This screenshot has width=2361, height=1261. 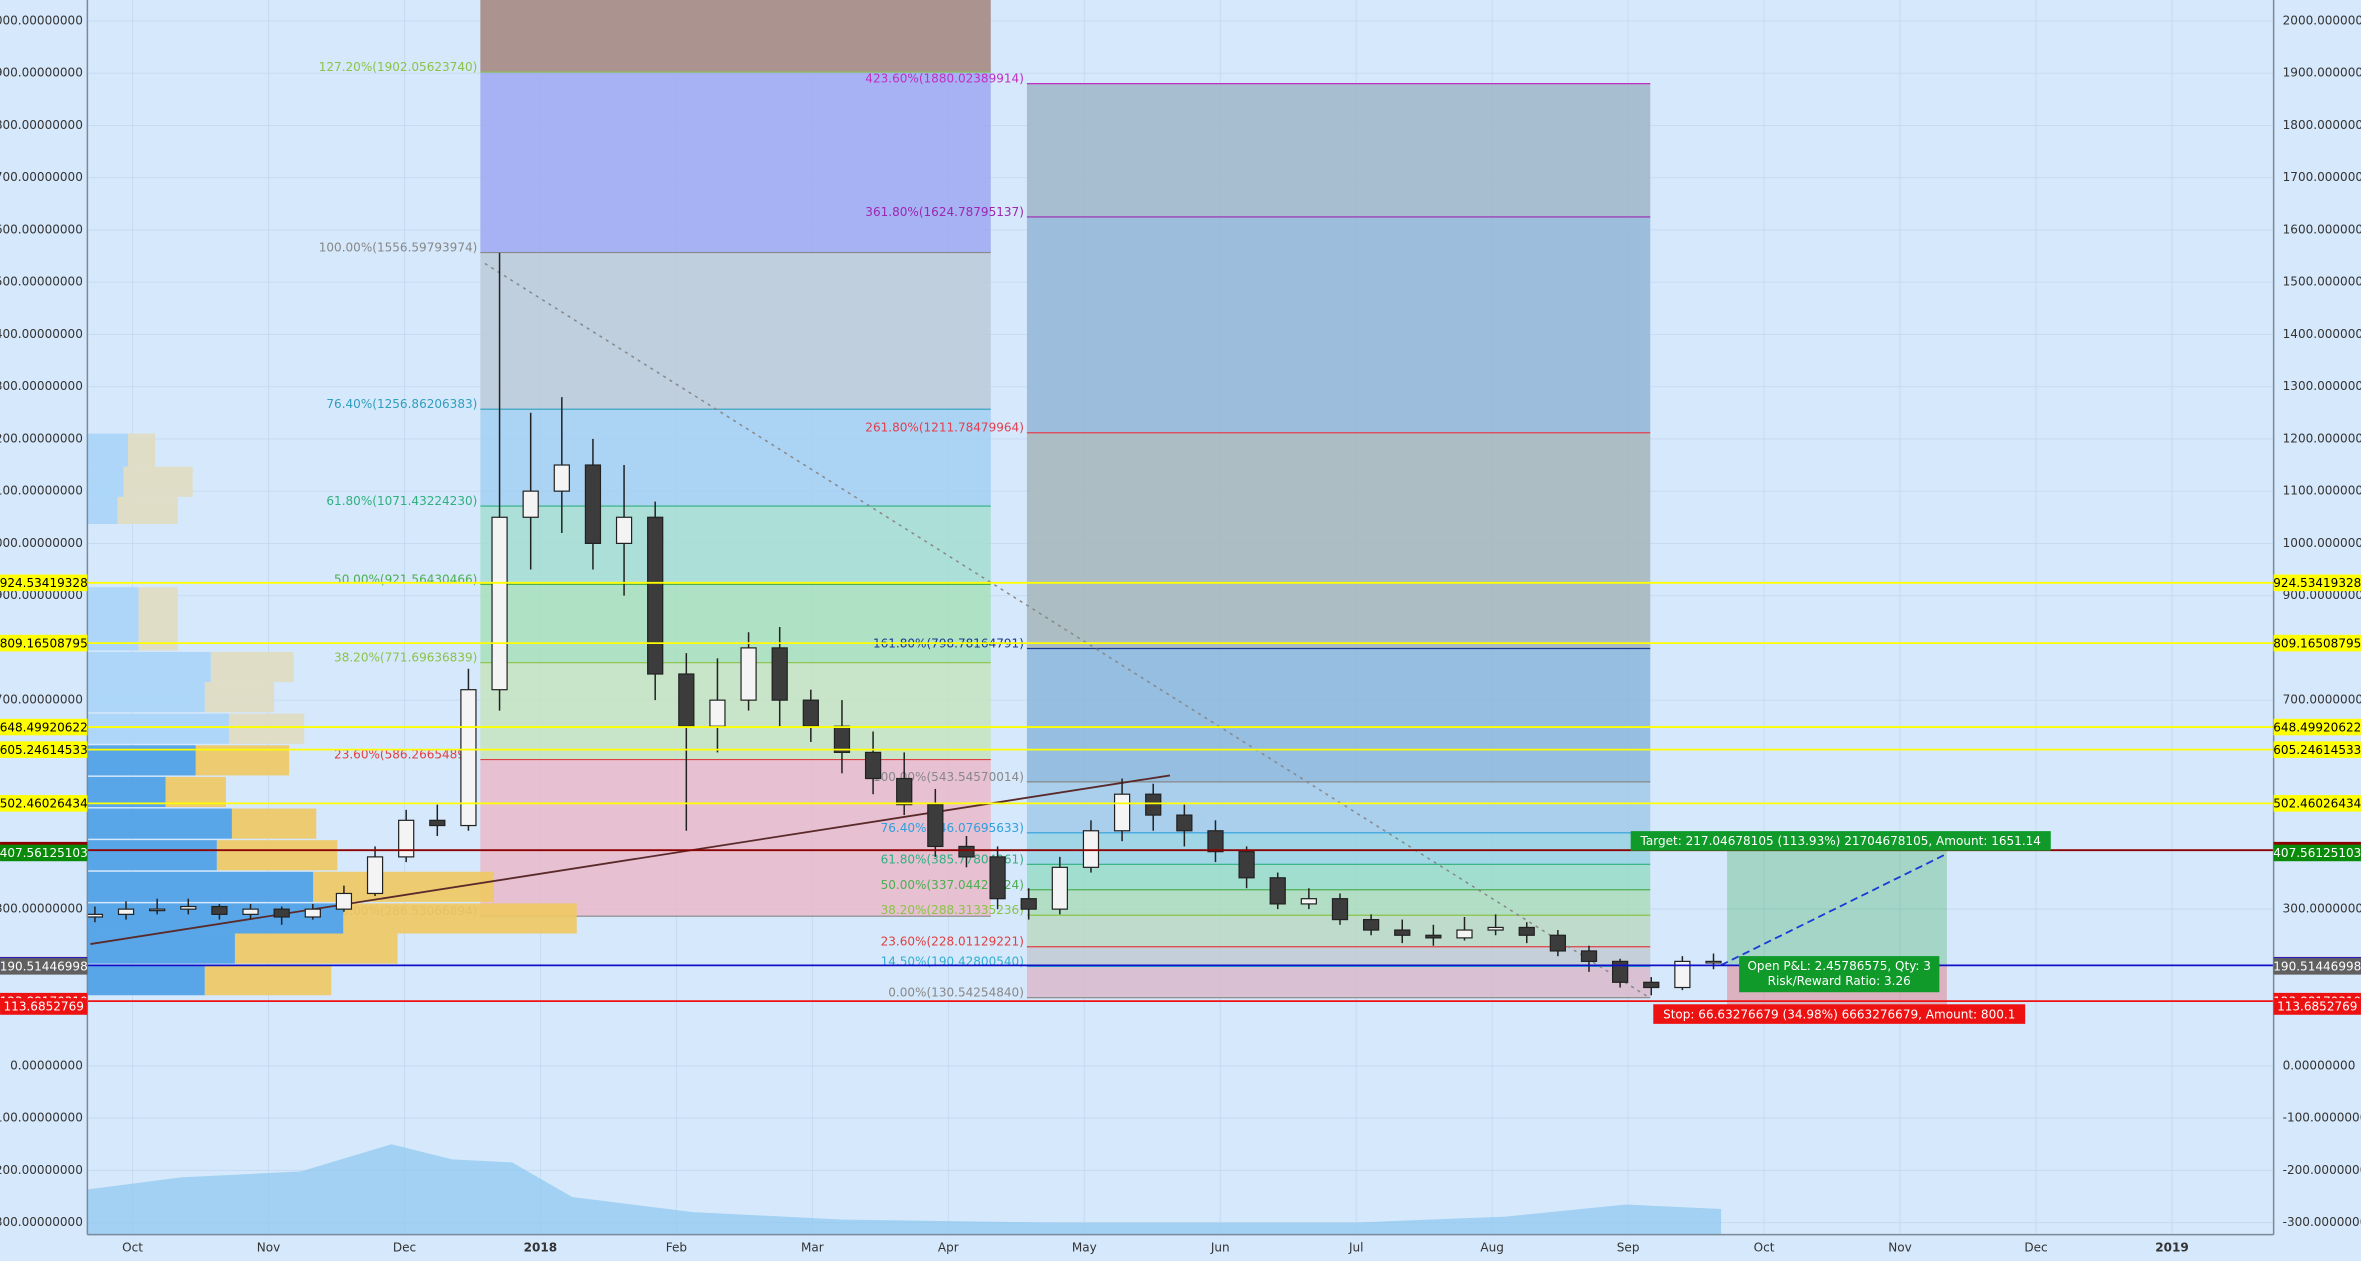 I want to click on price-label: 502.46026434, so click(x=2317, y=804).